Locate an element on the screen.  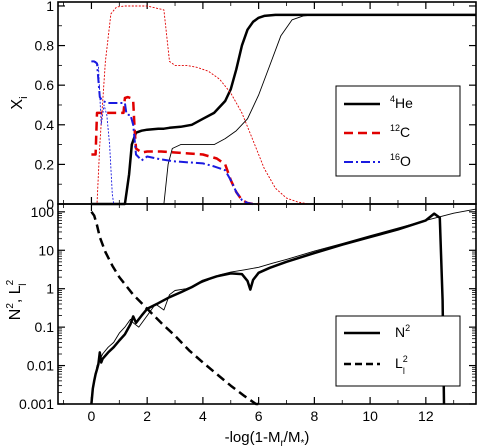
bottom-y-label-l-sub: l is located at coordinates (23, 285).